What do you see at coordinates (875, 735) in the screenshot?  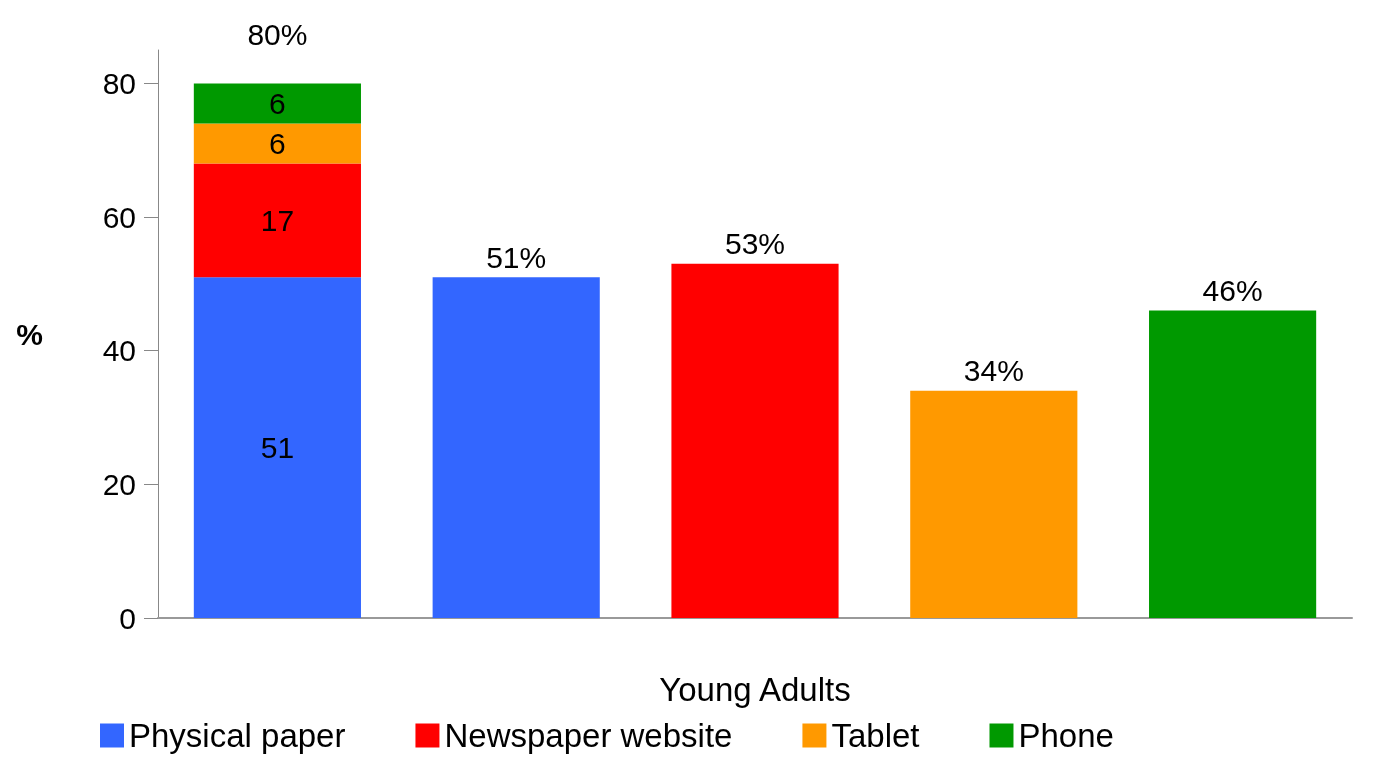 I see `legend-label: Tablet` at bounding box center [875, 735].